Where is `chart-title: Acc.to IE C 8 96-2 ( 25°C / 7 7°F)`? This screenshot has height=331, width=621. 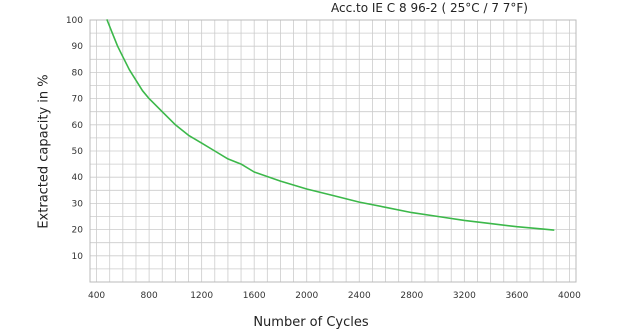
chart-title: Acc.to IE C 8 96-2 ( 25°C / 7 7°F) is located at coordinates (429, 8).